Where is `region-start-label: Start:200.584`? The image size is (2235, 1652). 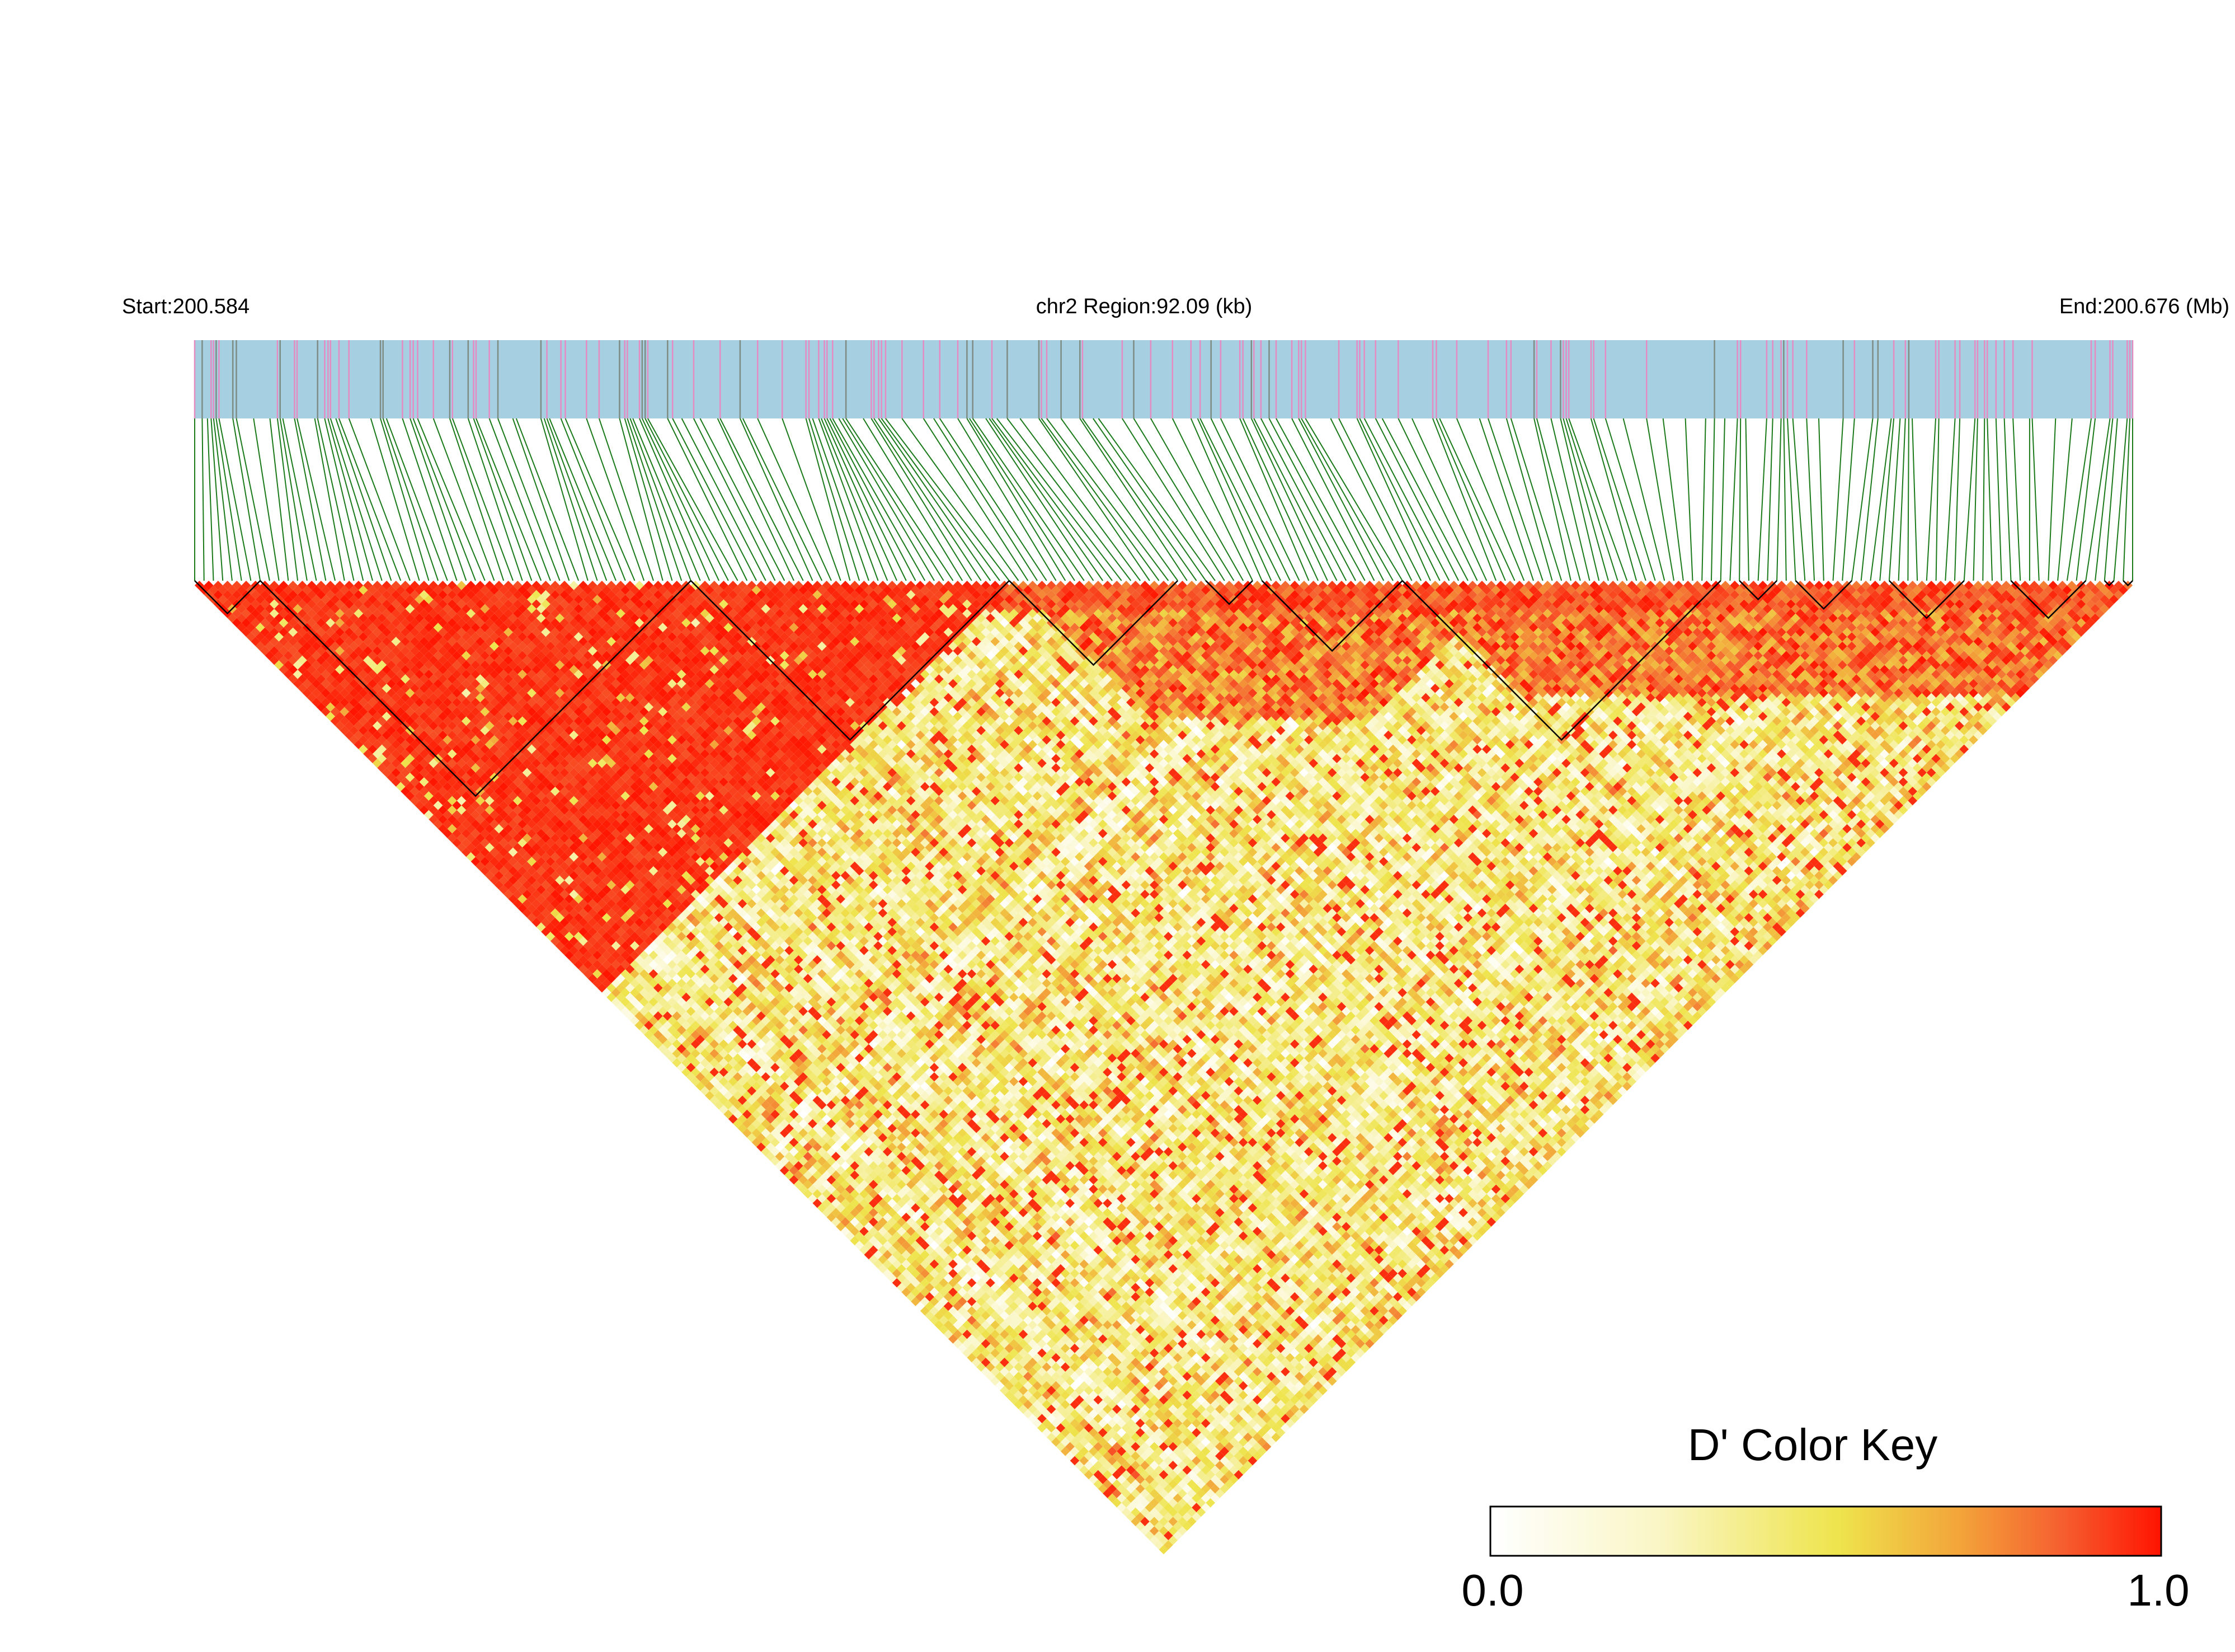
region-start-label: Start:200.584 is located at coordinates (186, 306).